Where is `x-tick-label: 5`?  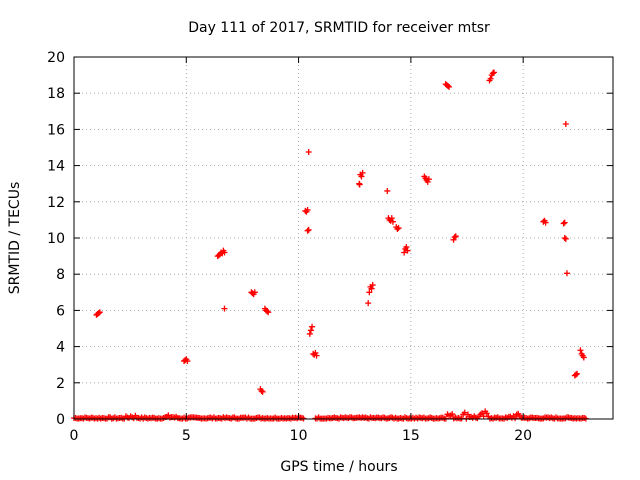 x-tick-label: 5 is located at coordinates (186, 436).